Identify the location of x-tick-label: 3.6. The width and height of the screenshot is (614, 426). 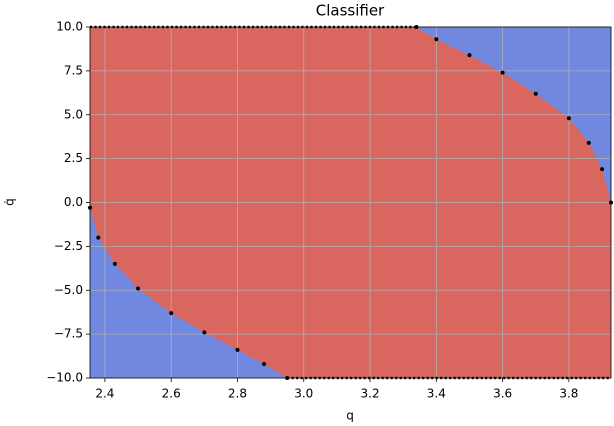
(502, 394).